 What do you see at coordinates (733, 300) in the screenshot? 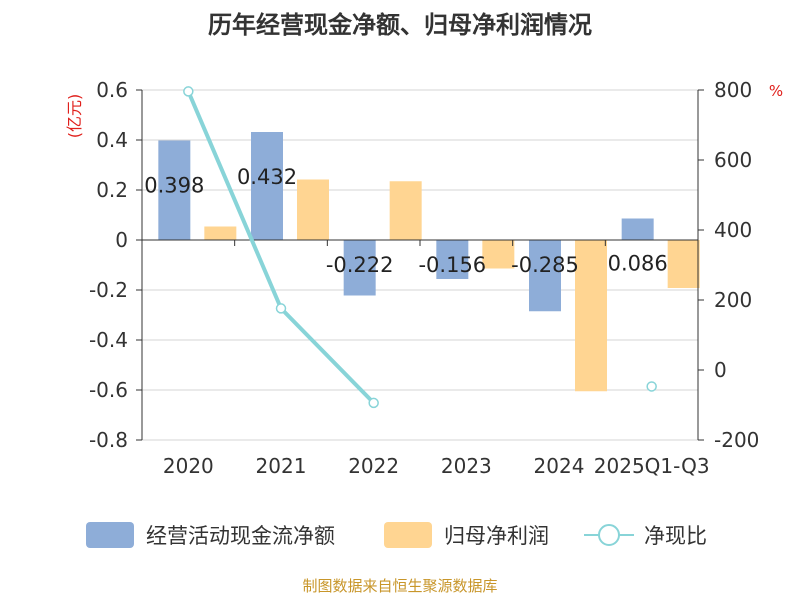
I see `right-tick-label: 200` at bounding box center [733, 300].